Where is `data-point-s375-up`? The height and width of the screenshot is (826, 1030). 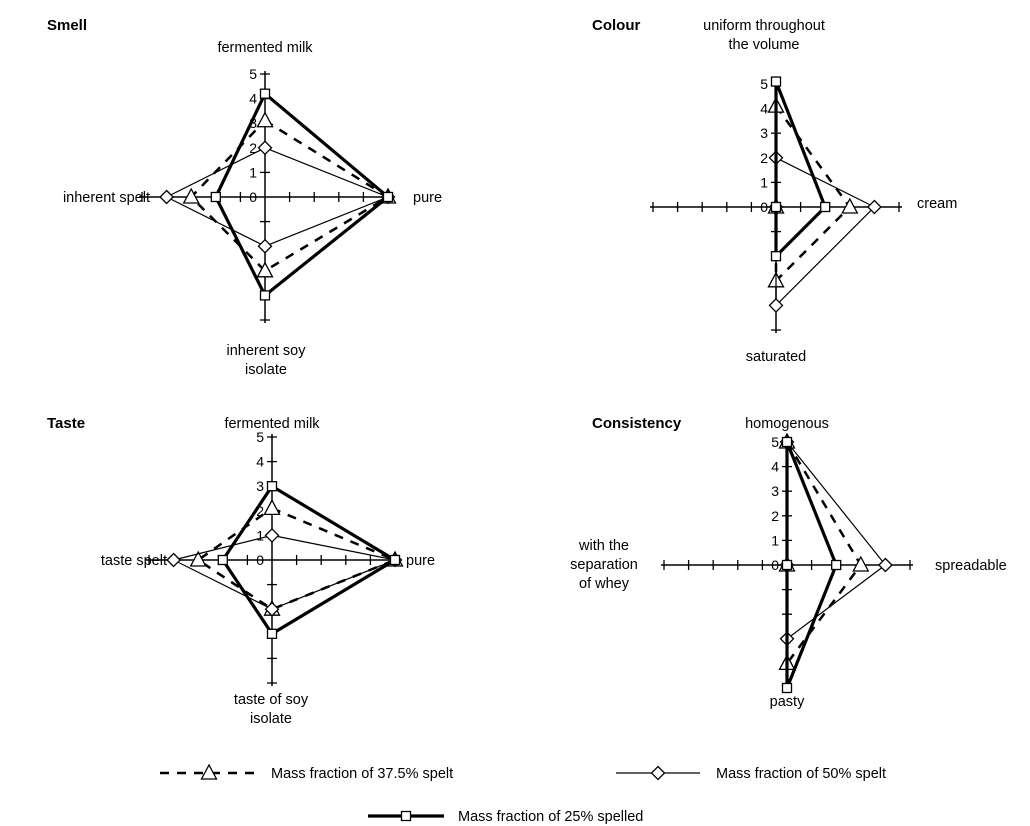
data-point-s375-up is located at coordinates (272, 506).